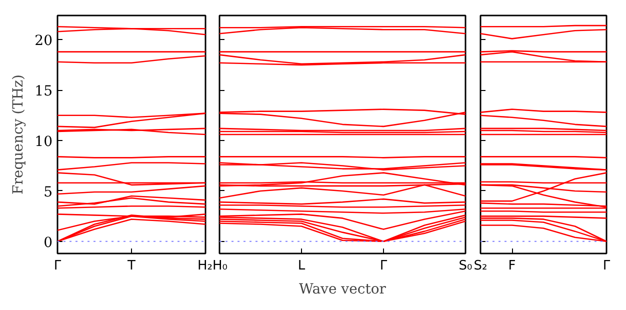  Describe the element at coordinates (48, 242) in the screenshot. I see `y-tick-label: 0` at that location.